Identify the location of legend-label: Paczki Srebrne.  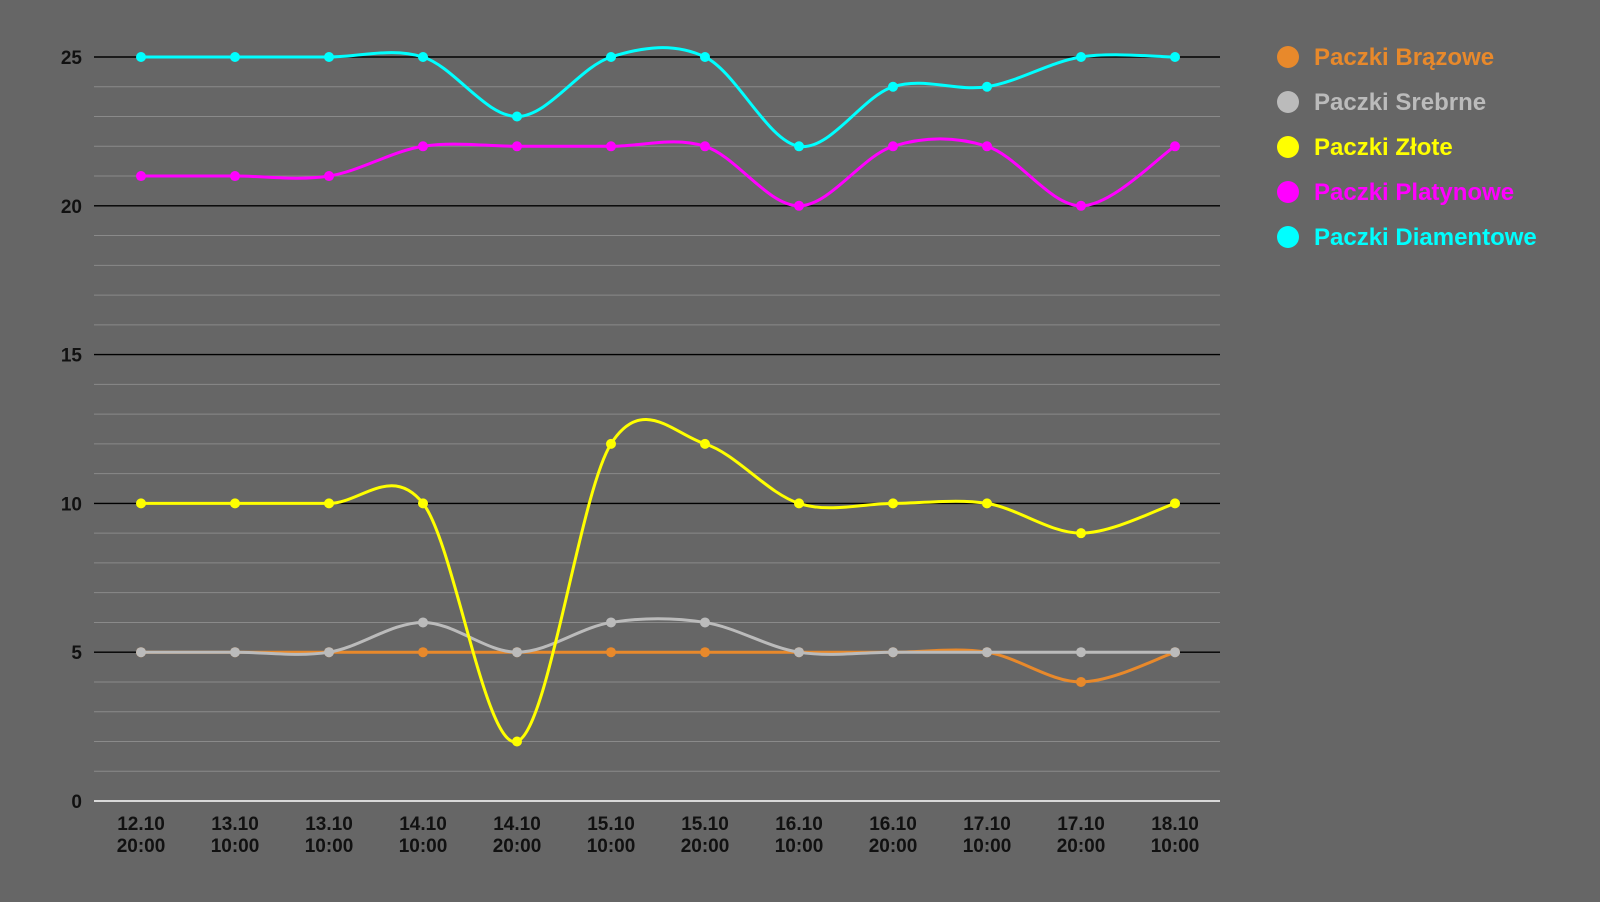
(1400, 102).